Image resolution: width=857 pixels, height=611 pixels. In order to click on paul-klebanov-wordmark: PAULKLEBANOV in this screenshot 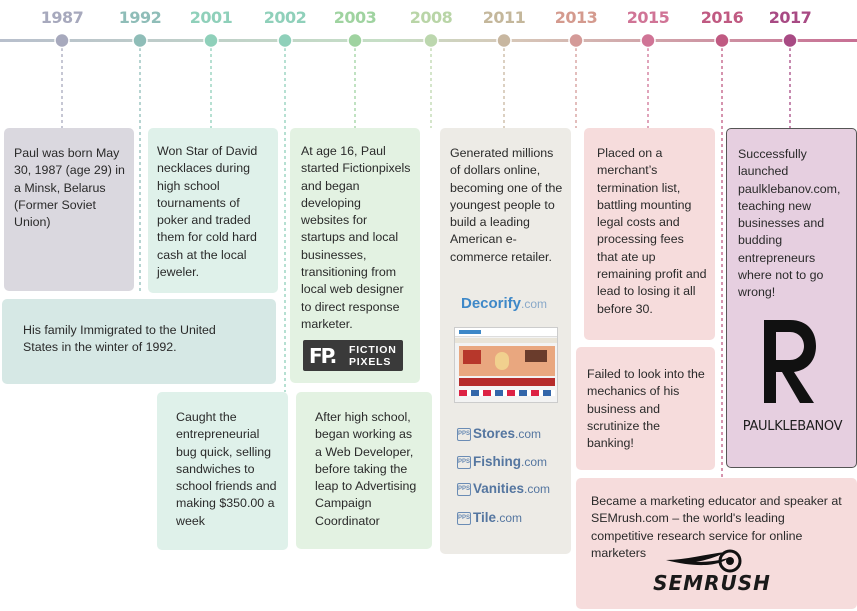, I will do `click(792, 426)`.